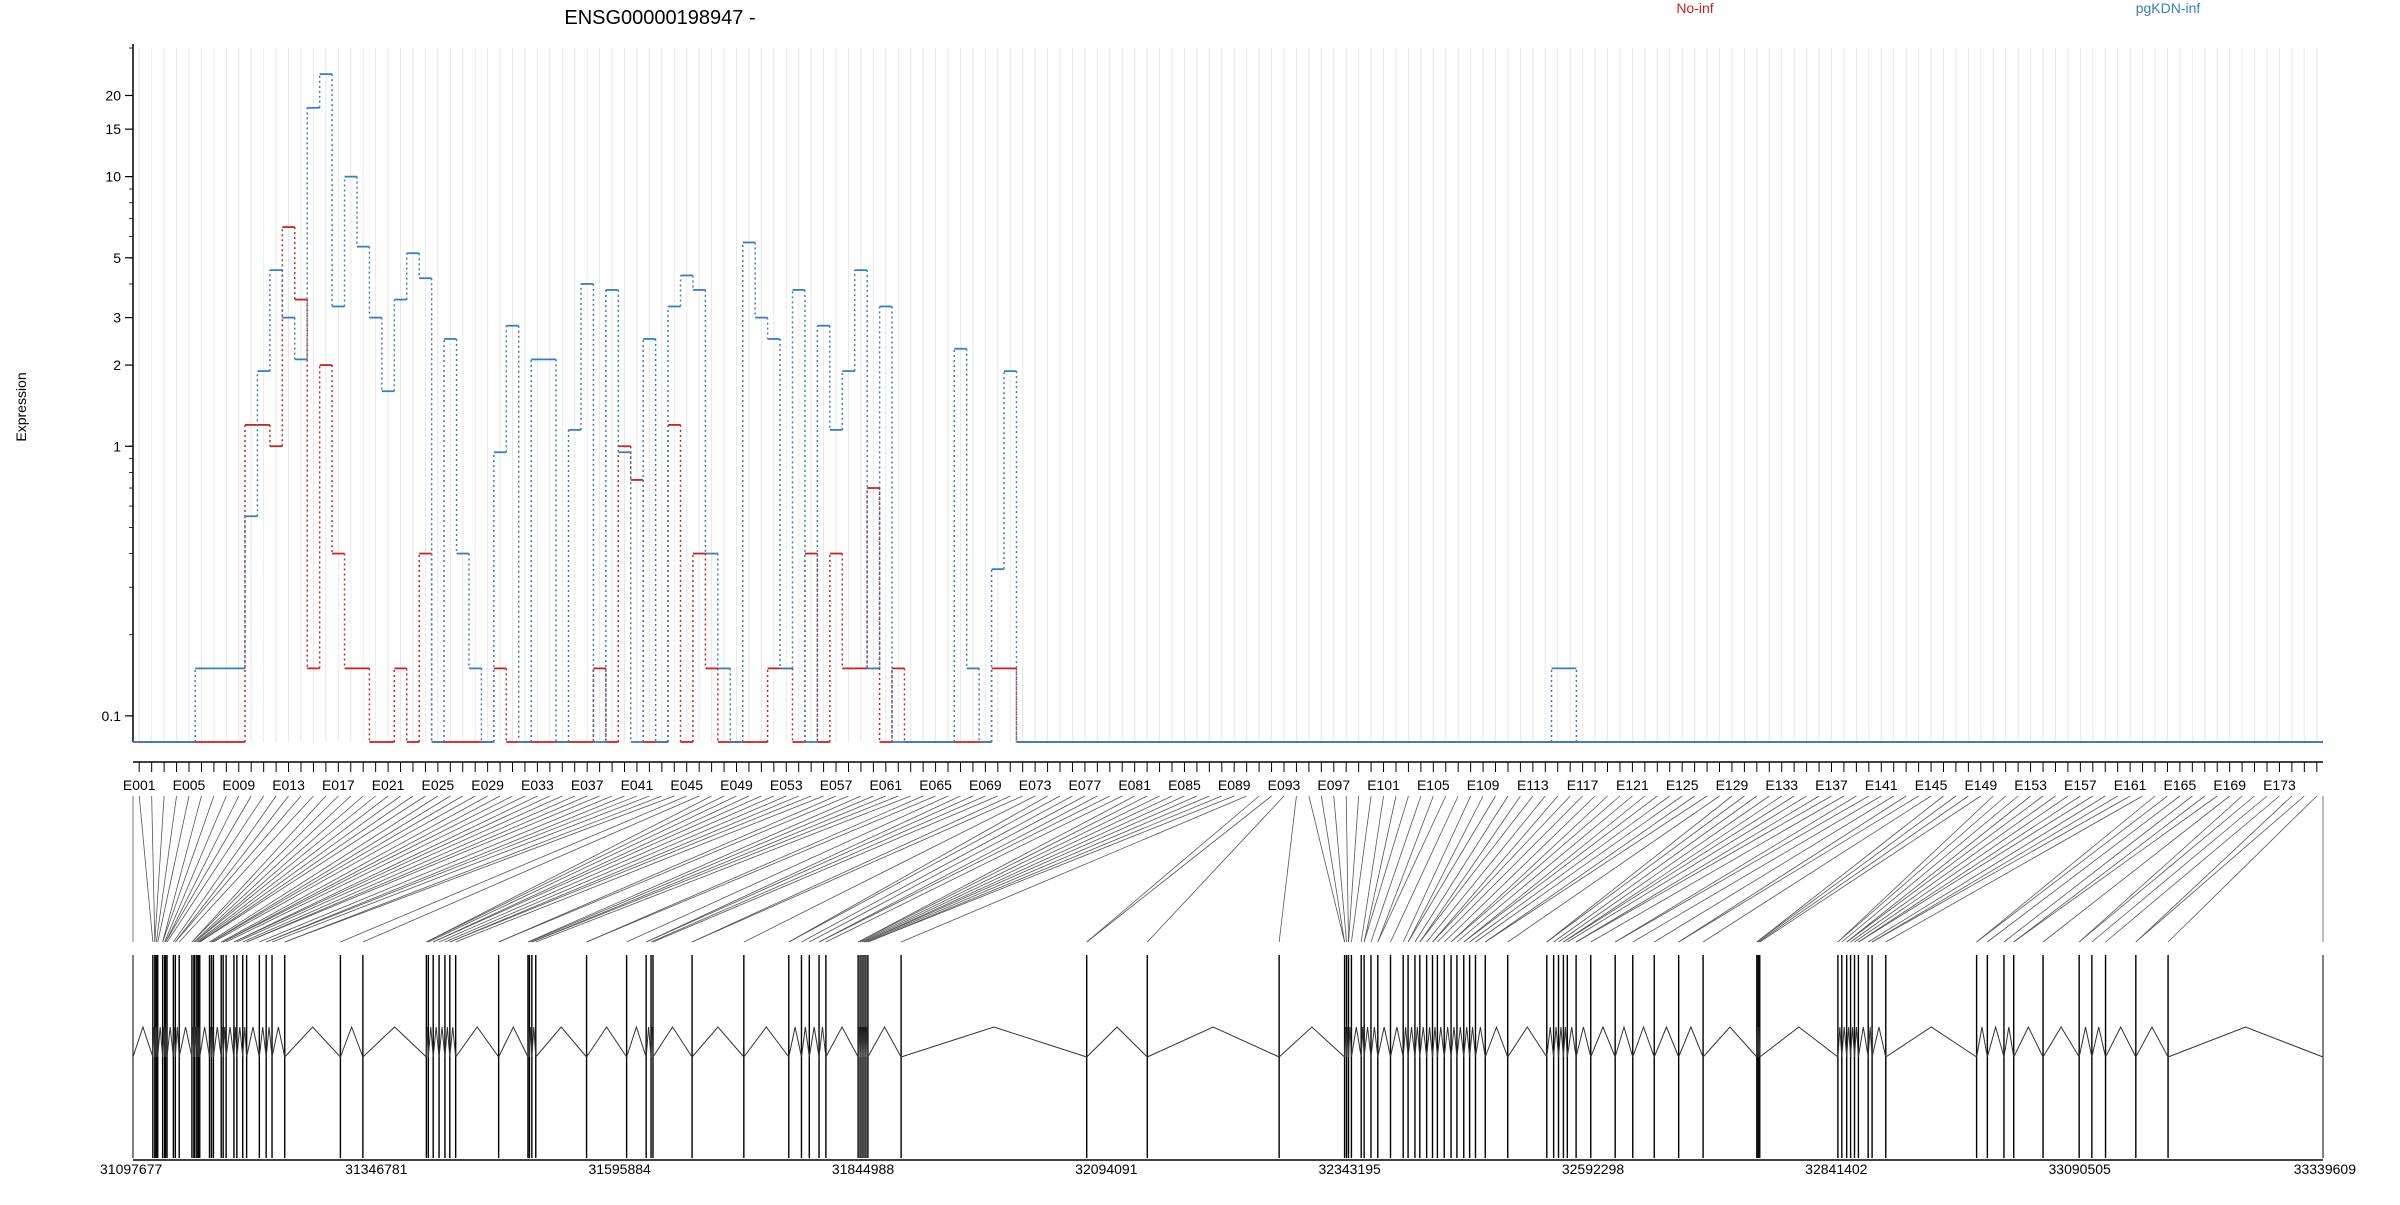 The width and height of the screenshot is (2400, 1205). Describe the element at coordinates (885, 785) in the screenshot. I see `exon-label: E061` at that location.